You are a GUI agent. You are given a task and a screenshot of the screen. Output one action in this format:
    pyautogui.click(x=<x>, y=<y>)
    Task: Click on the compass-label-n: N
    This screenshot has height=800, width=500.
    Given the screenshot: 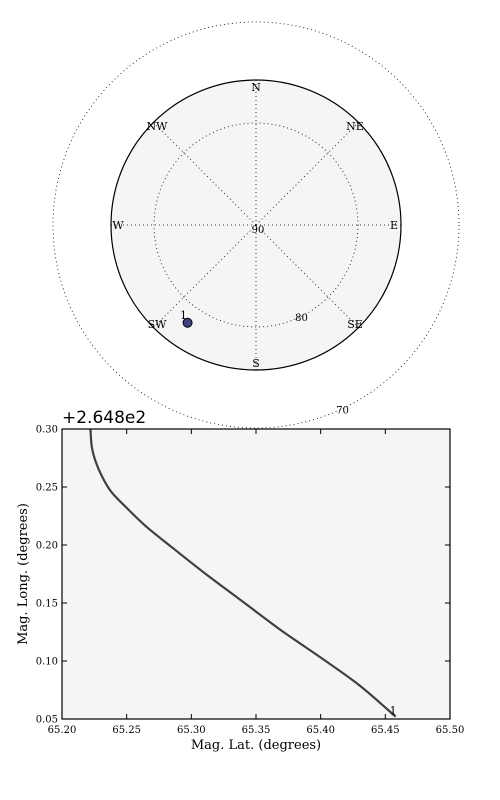 What is the action you would take?
    pyautogui.click(x=256, y=87)
    